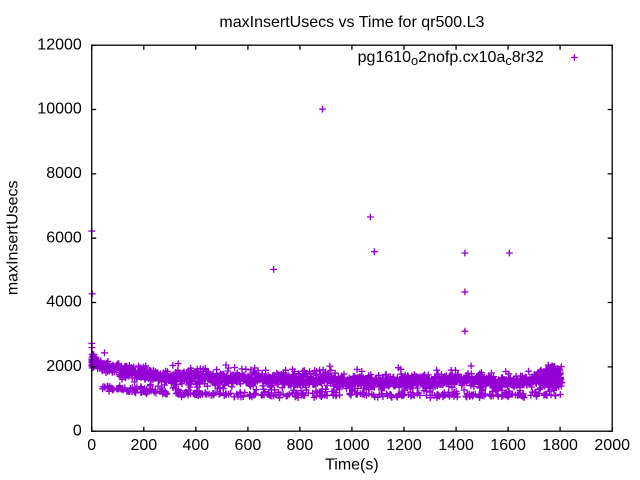 The image size is (640, 480). What do you see at coordinates (404, 445) in the screenshot?
I see `svg-text: 1200` at bounding box center [404, 445].